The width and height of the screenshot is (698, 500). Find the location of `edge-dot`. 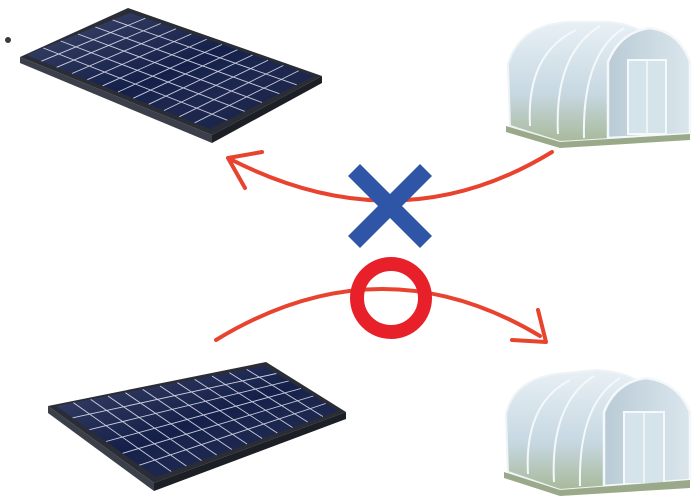

edge-dot is located at coordinates (8, 40).